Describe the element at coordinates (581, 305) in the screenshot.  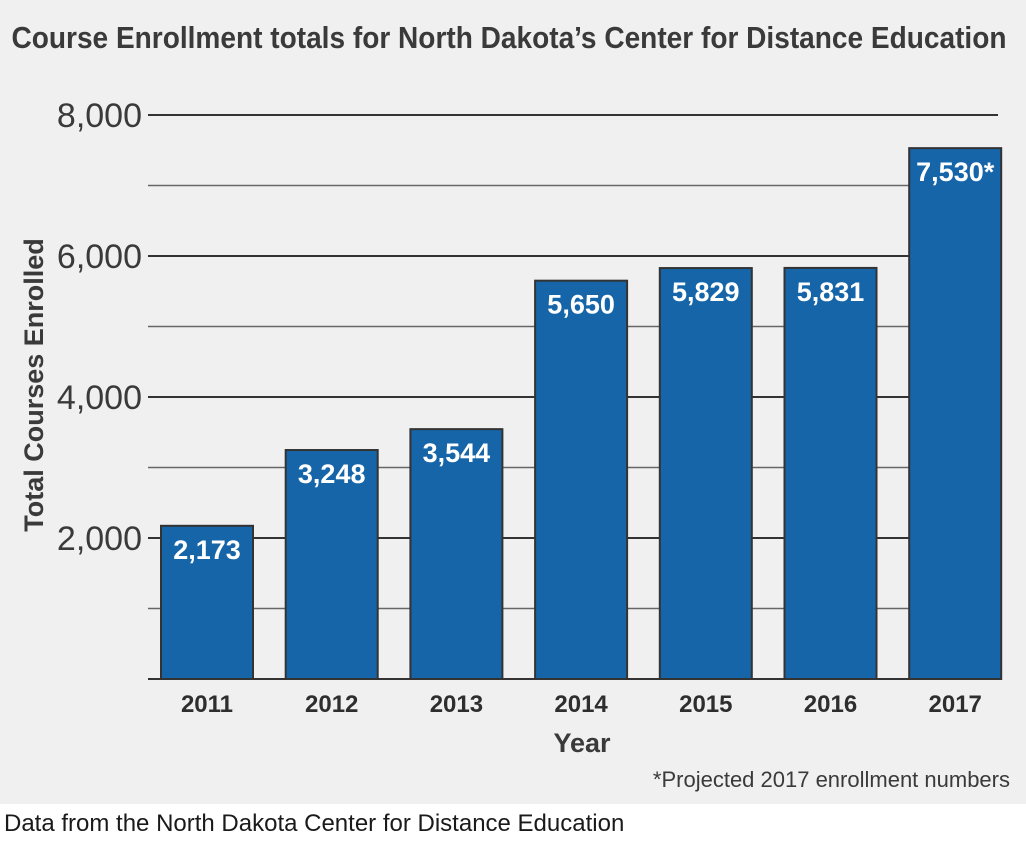
I see `data-label: 5,650` at that location.